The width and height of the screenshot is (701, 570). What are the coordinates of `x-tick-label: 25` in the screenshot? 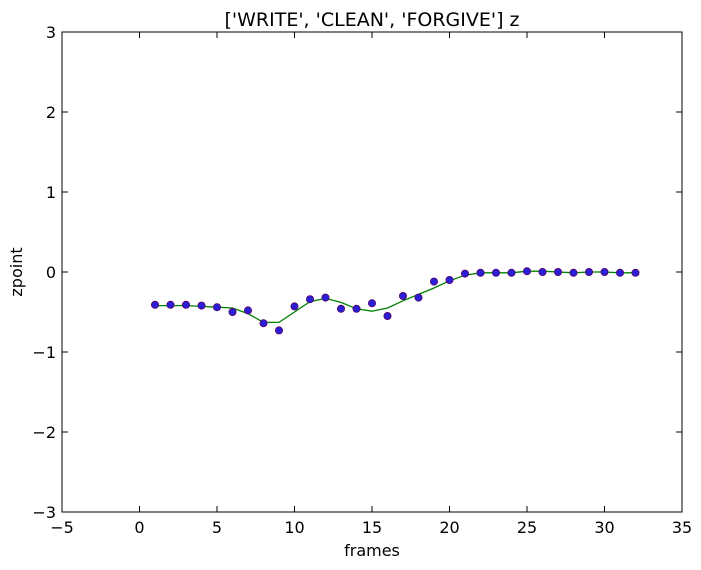 It's located at (527, 527).